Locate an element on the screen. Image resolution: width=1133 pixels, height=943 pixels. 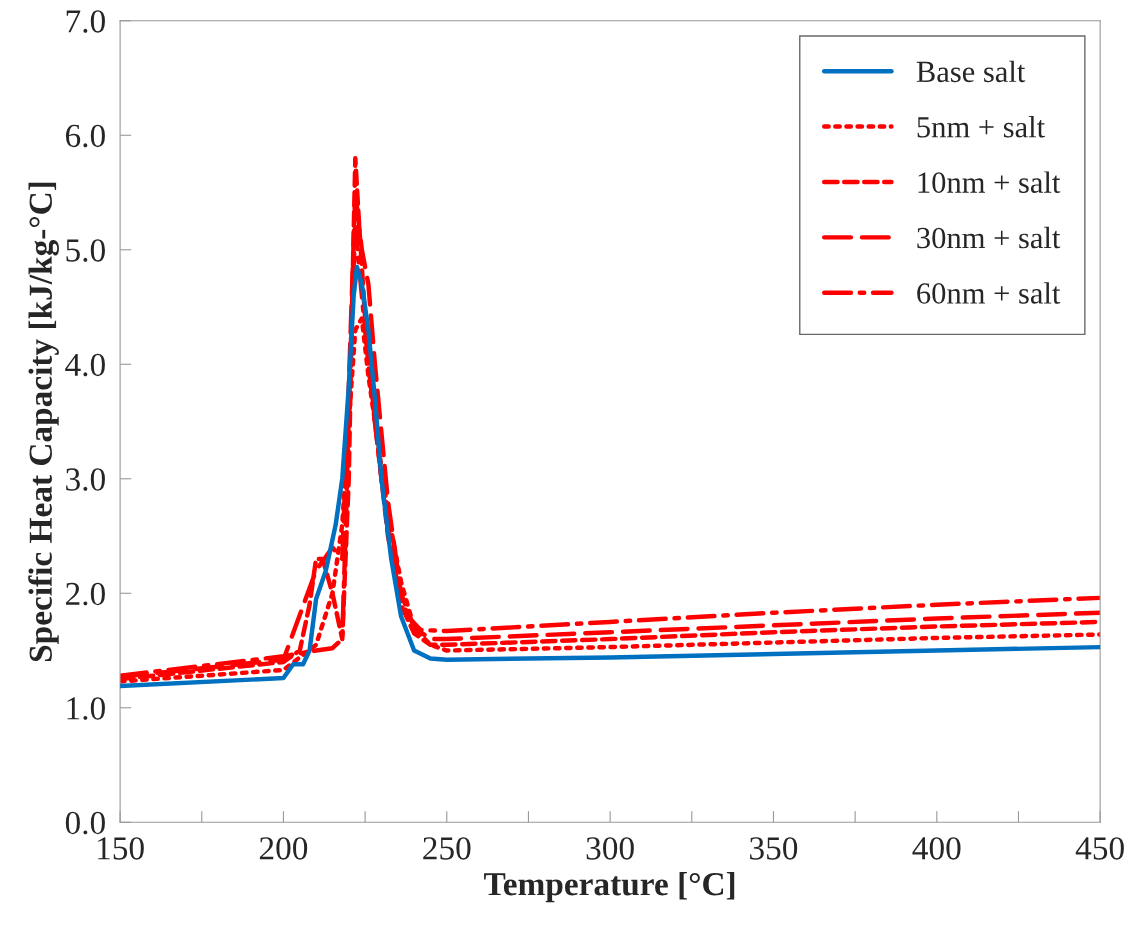
x-tick-label: 450 is located at coordinates (1099, 848).